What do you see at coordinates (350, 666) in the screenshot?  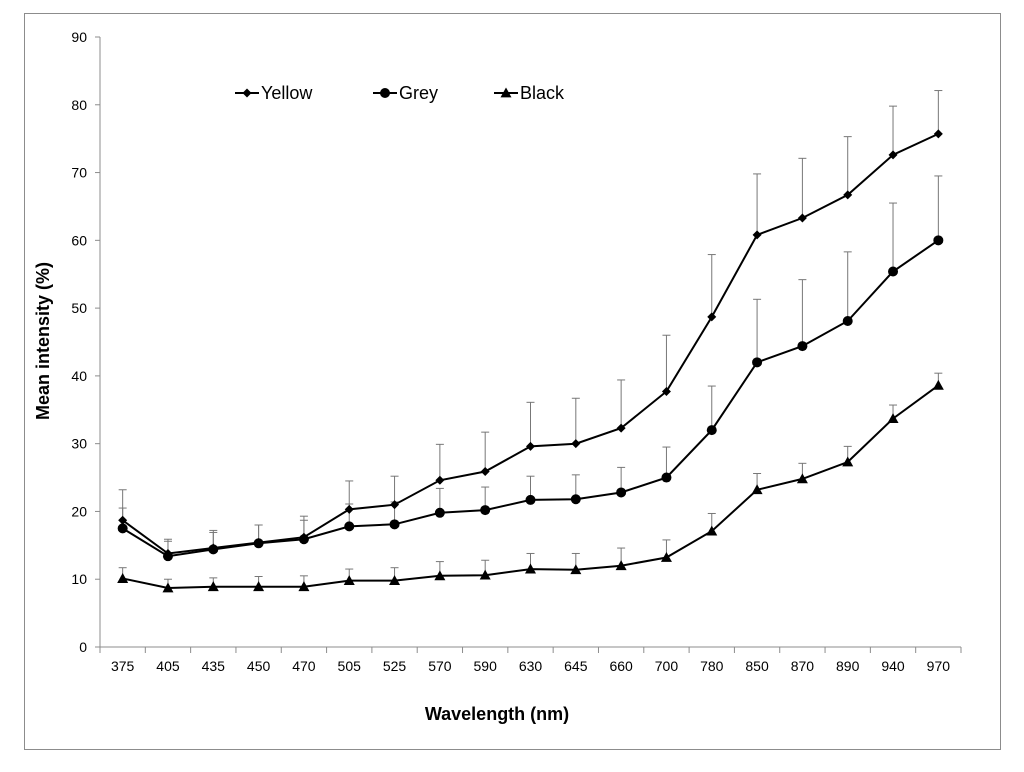 I see `x-tick-label: 505` at bounding box center [350, 666].